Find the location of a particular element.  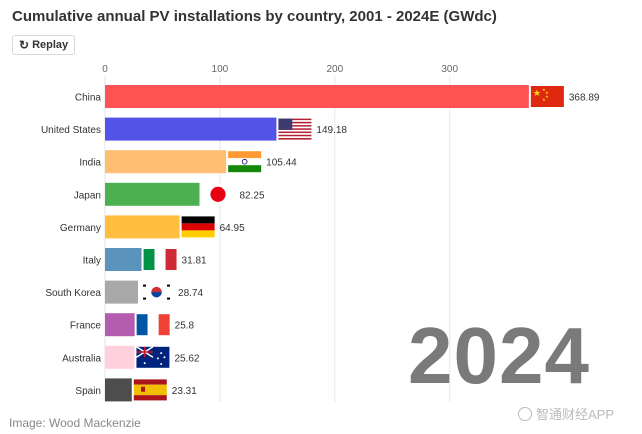

value-label: 31.81 is located at coordinates (194, 261).